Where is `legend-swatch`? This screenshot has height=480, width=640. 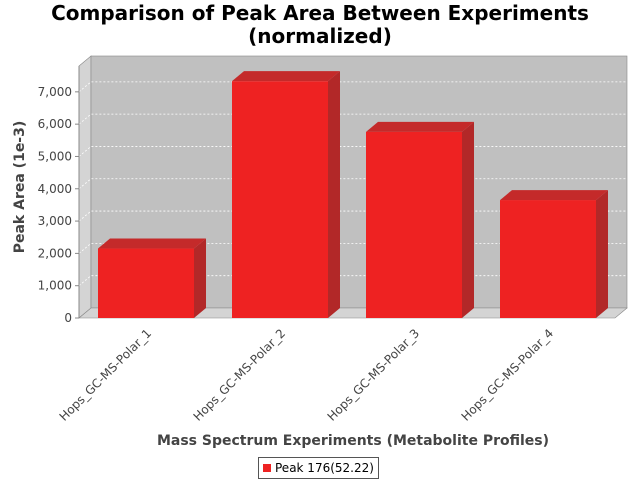 legend-swatch is located at coordinates (267, 468).